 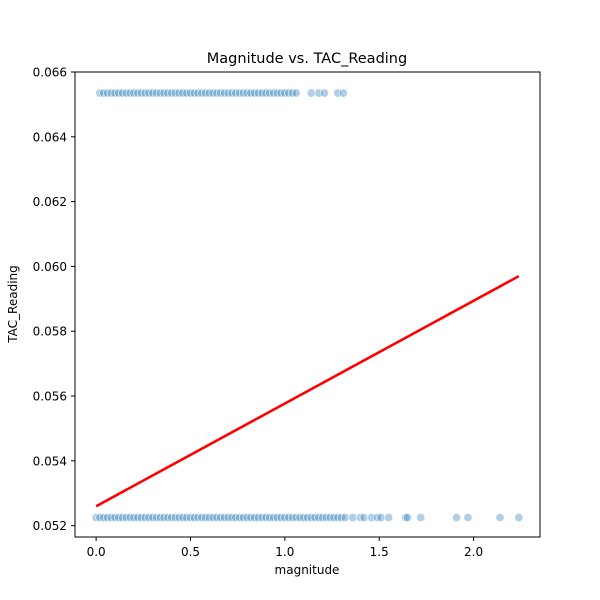 I want to click on x-tick-label: 0.5, so click(x=190, y=552).